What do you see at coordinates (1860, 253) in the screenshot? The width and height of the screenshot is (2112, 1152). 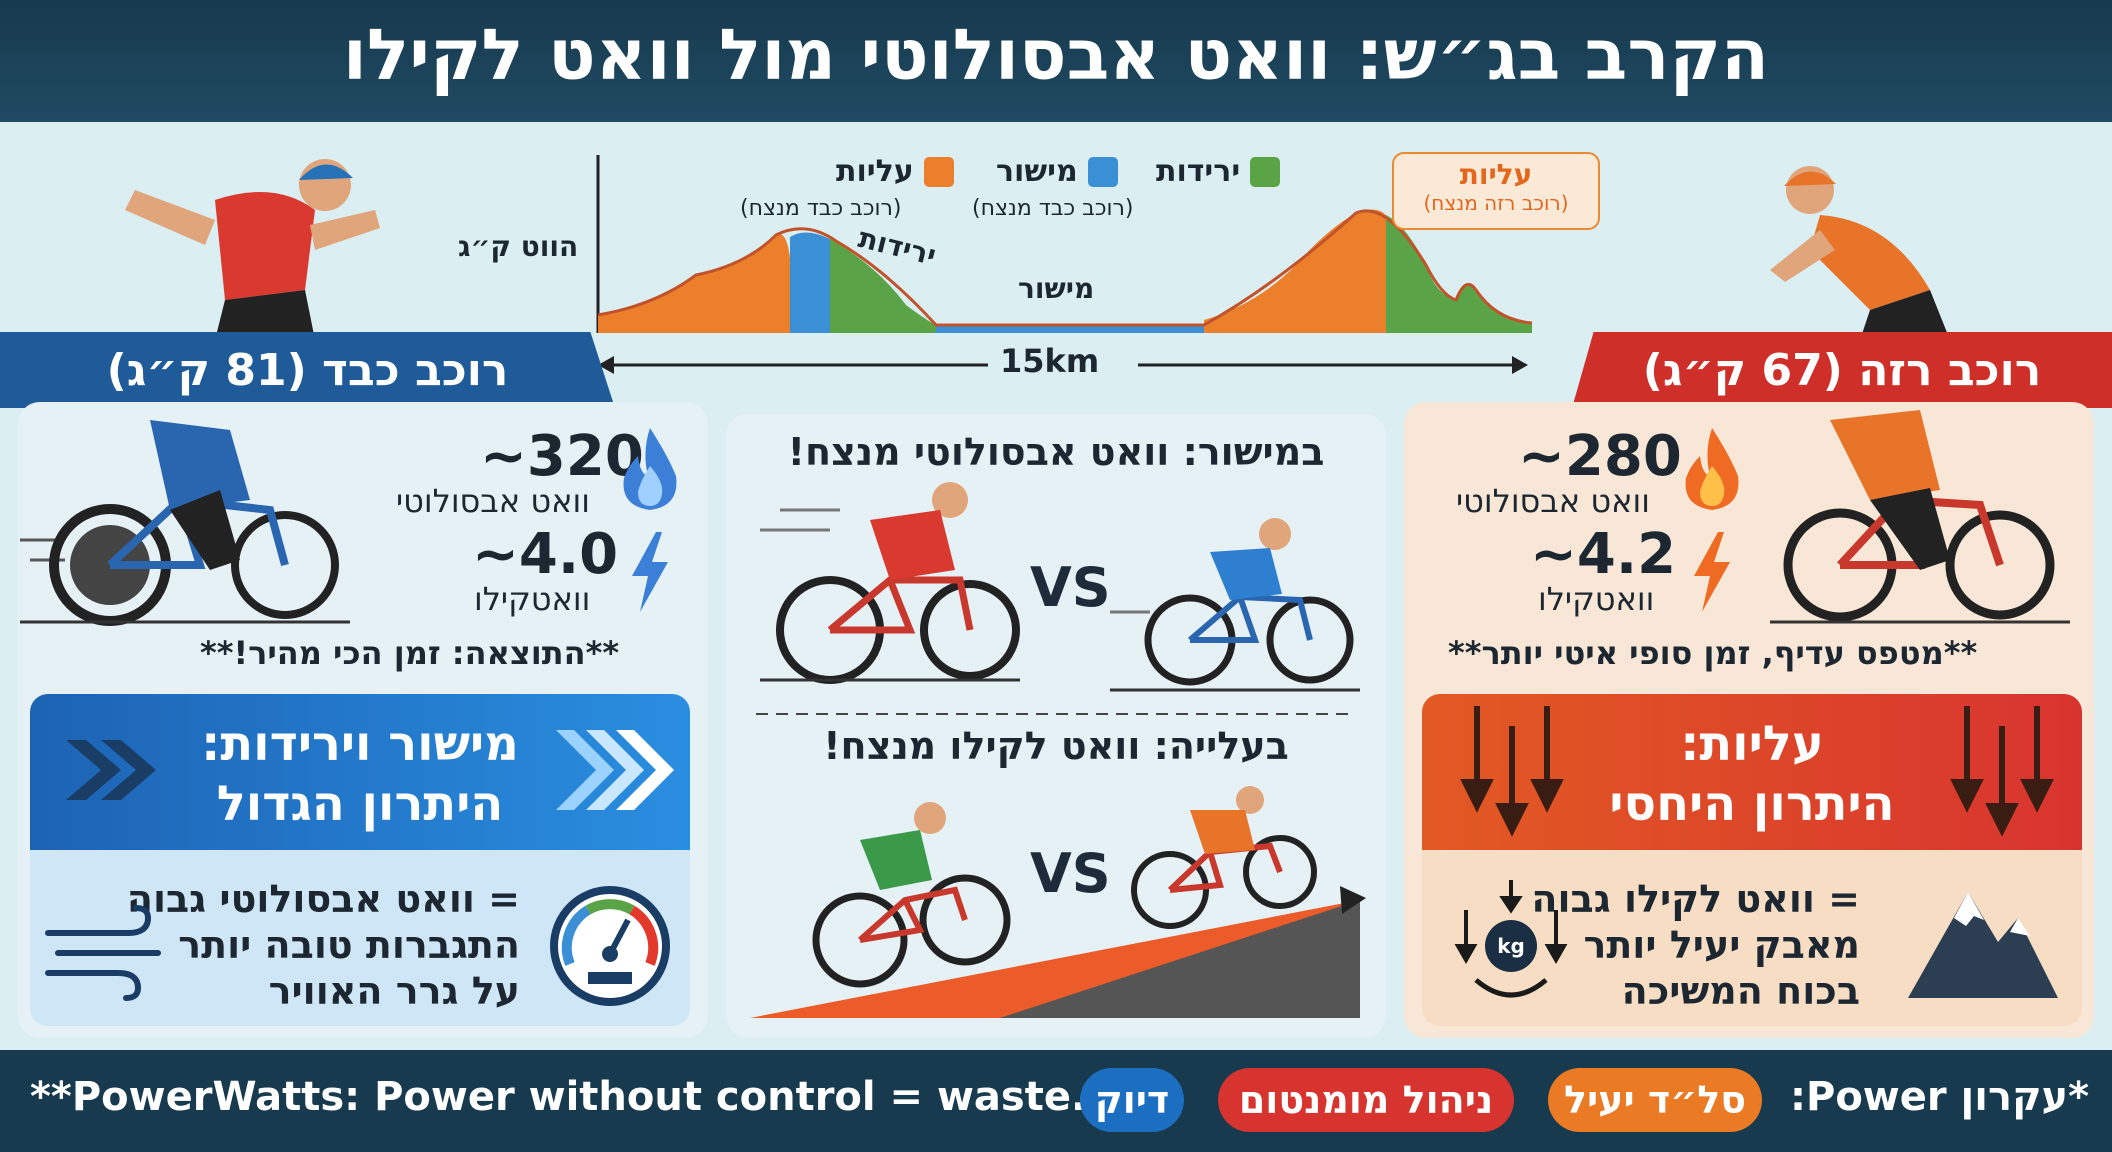 I see `light-rider-illustration` at bounding box center [1860, 253].